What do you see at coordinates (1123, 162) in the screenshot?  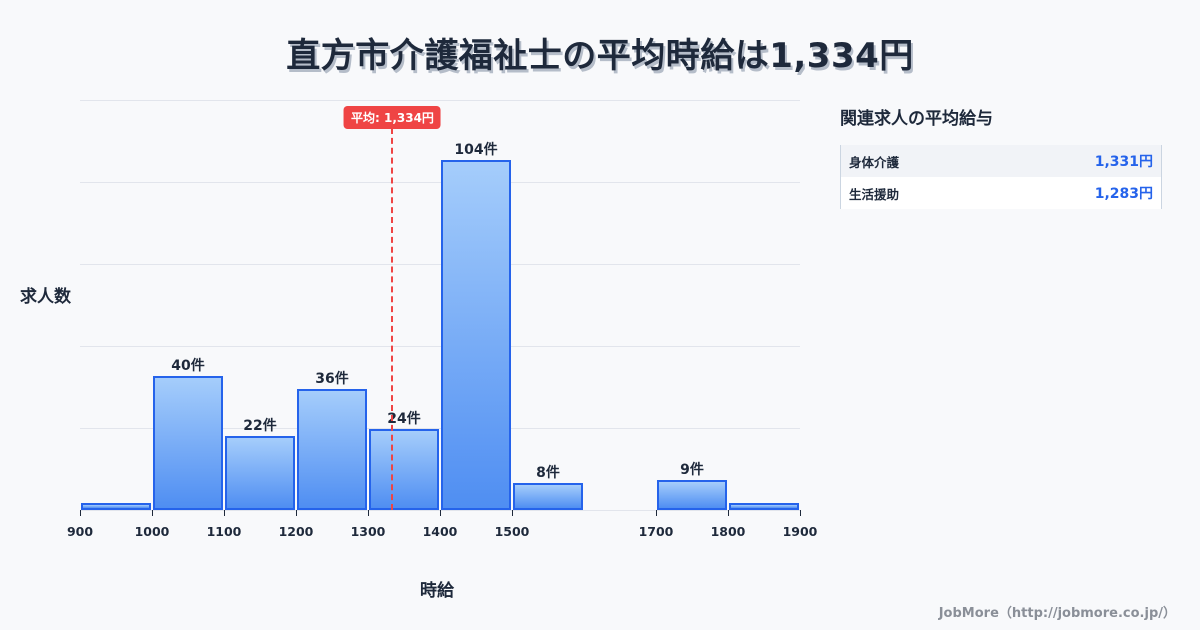 I see `job-type-salary: 1,331円` at bounding box center [1123, 162].